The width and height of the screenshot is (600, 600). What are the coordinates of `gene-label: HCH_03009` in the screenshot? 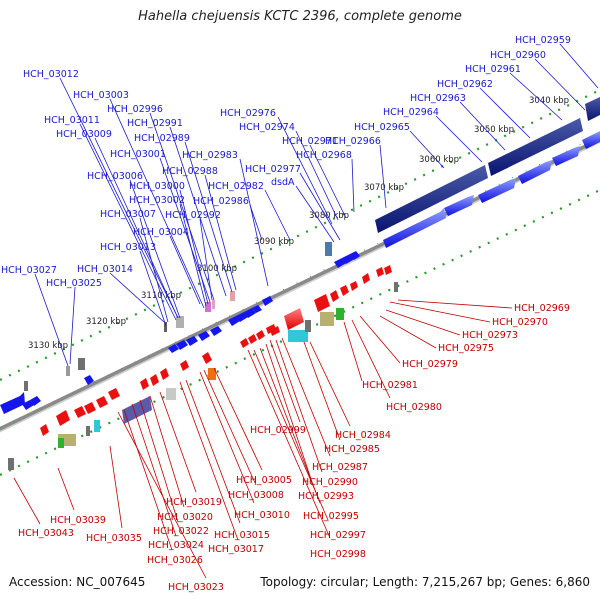 It's located at (84, 134).